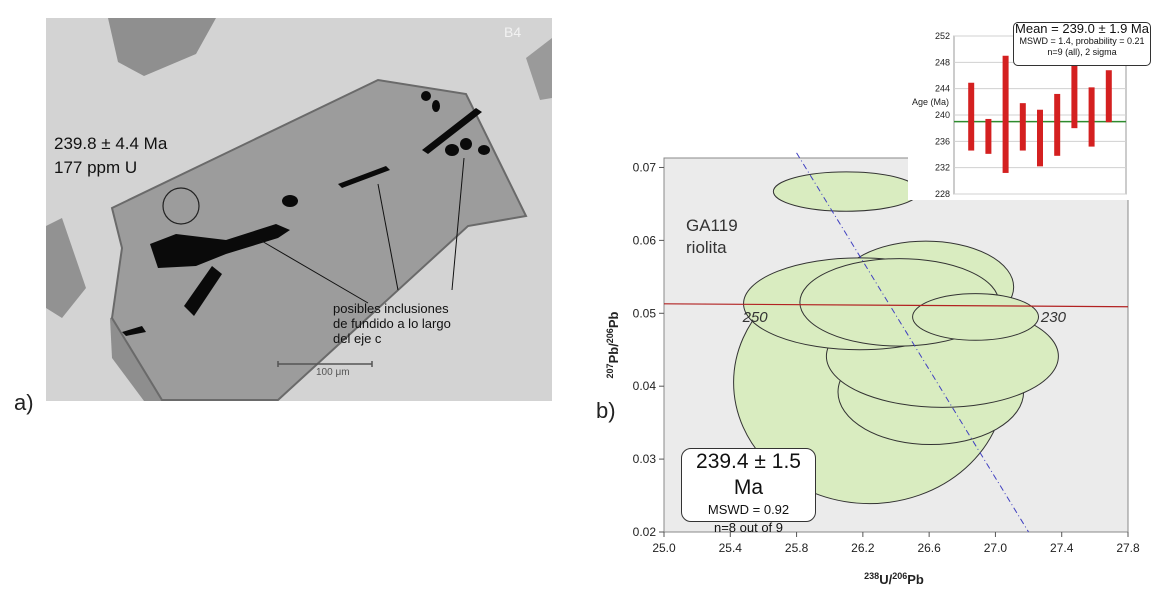 The image size is (1154, 589). What do you see at coordinates (797, 548) in the screenshot?
I see `x-tick-label: 25.8` at bounding box center [797, 548].